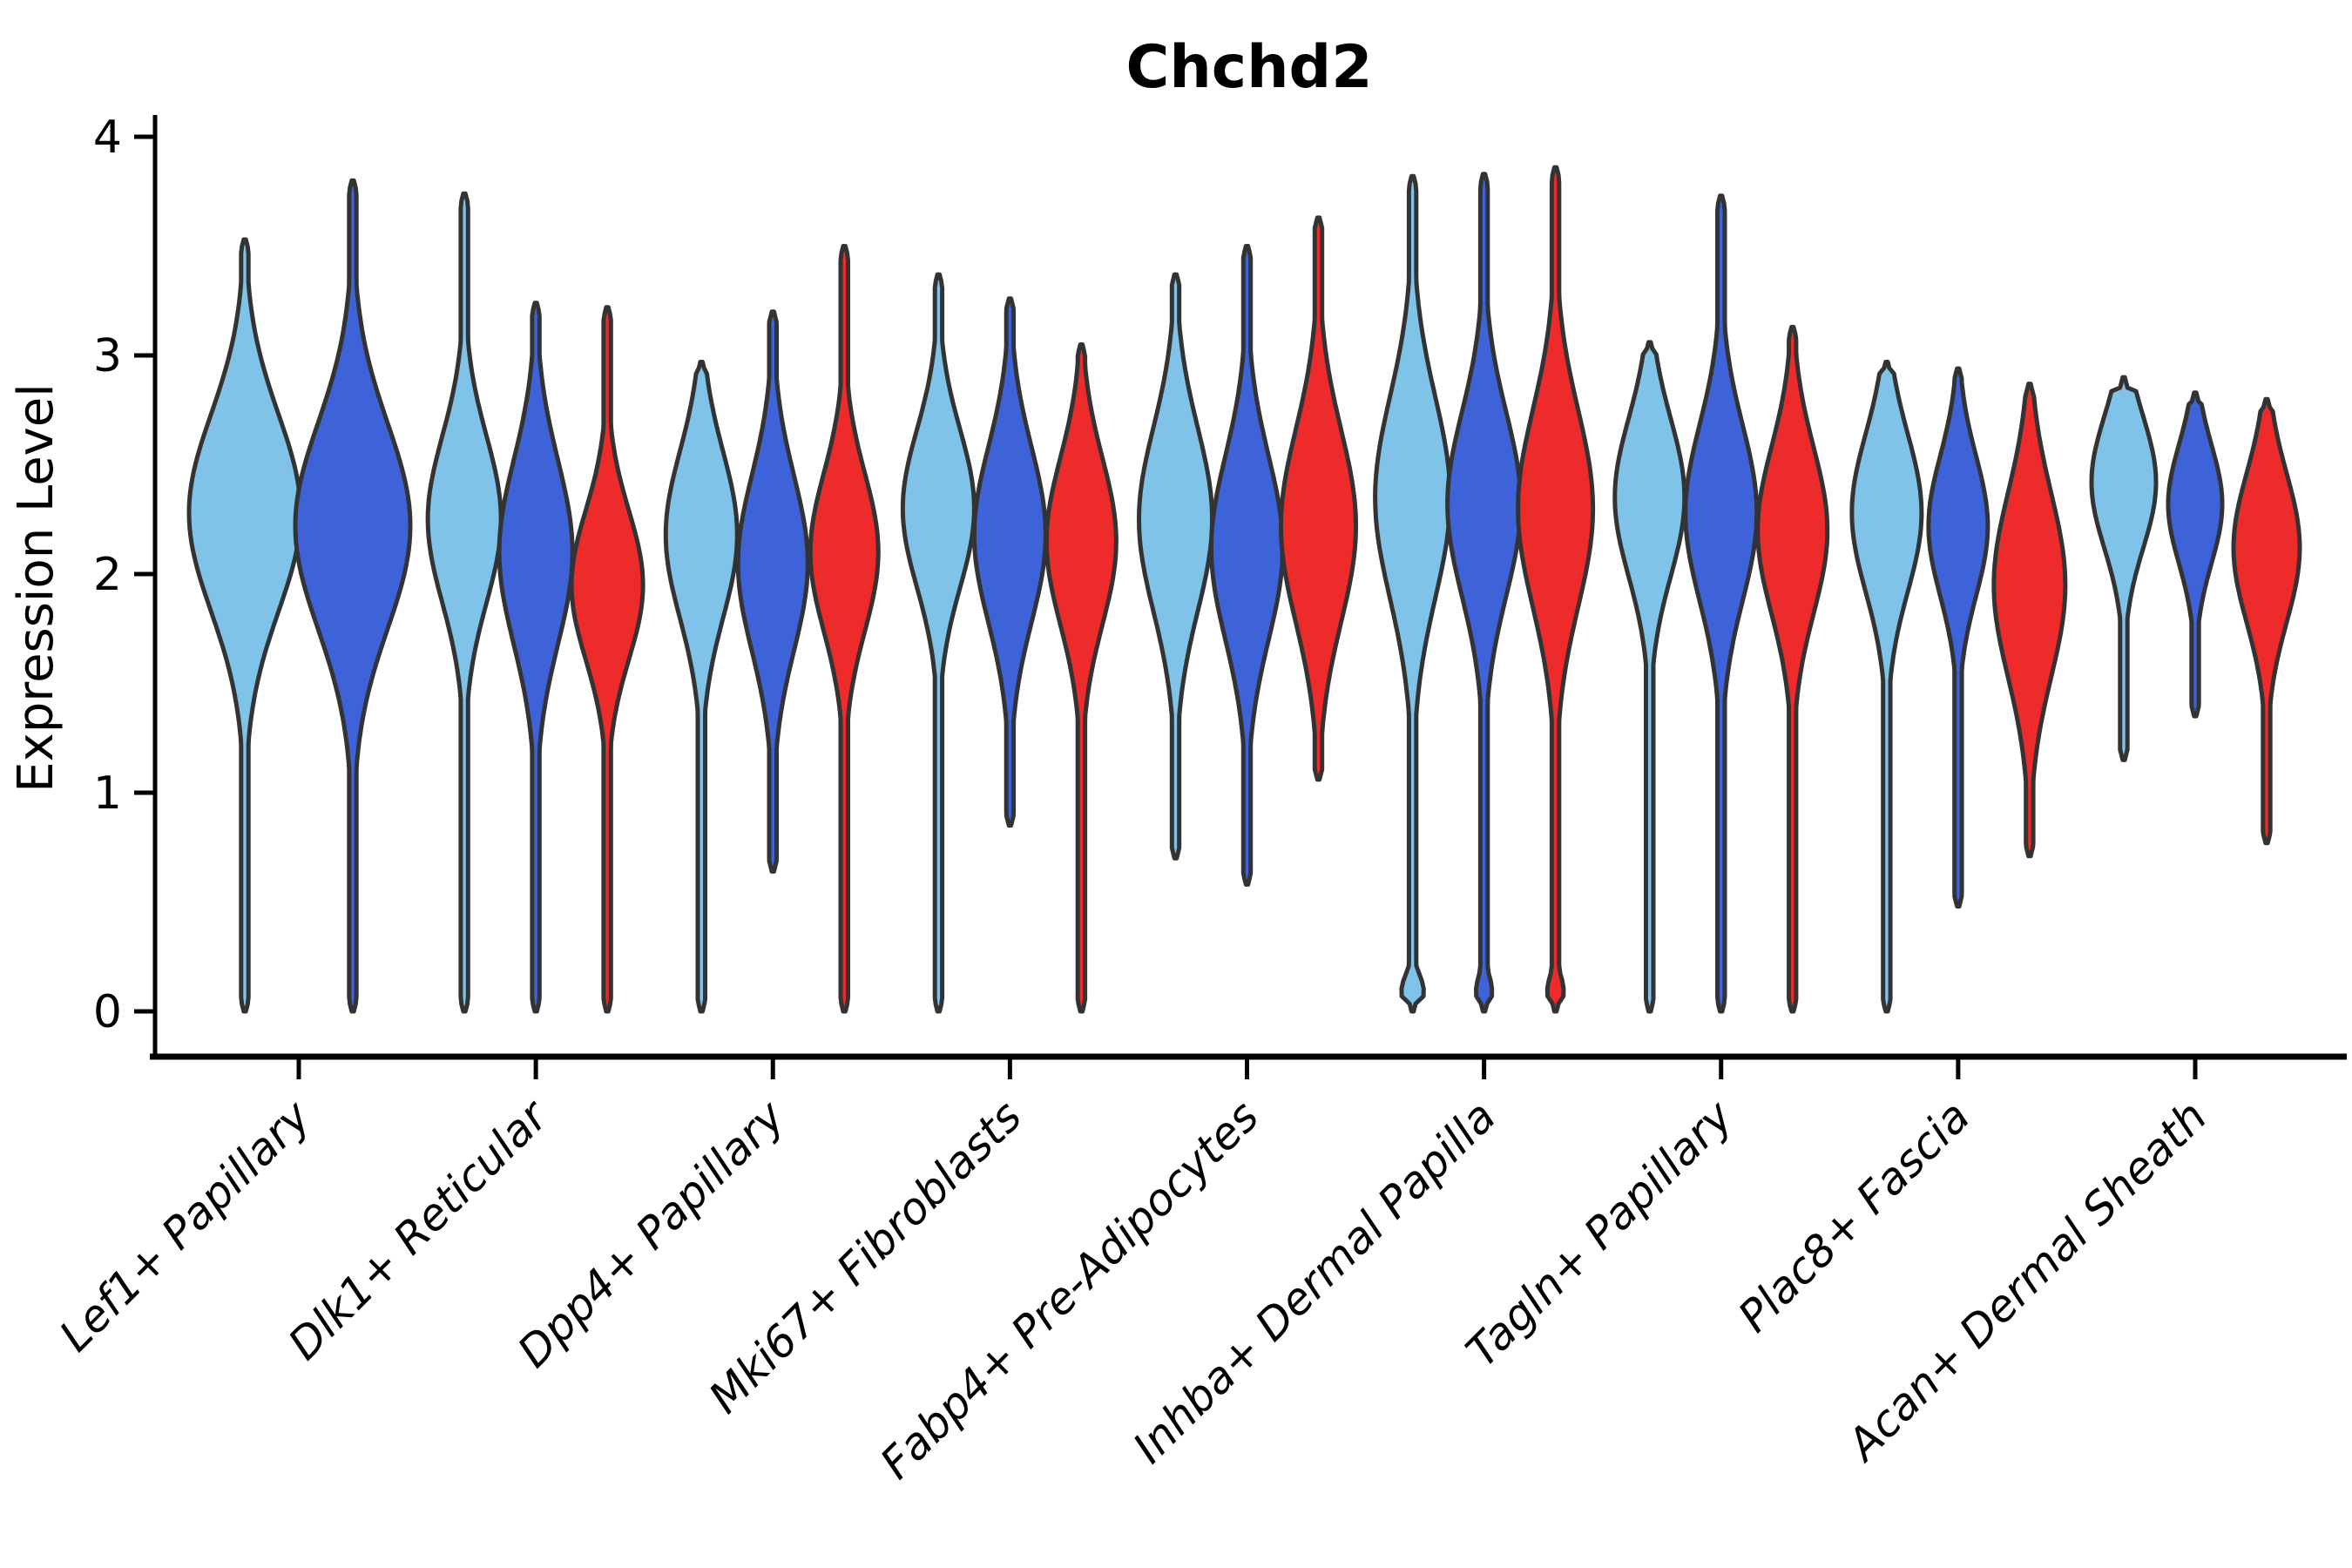 Image resolution: width=2352 pixels, height=1568 pixels. Describe the element at coordinates (1069, 1290) in the screenshot. I see `x-category-label: Fabp4+ Pre-Adipocytes` at that location.